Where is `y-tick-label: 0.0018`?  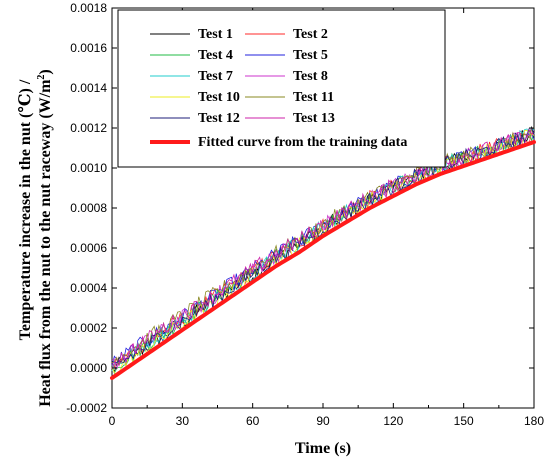 y-tick-label: 0.0018 is located at coordinates (88, 8).